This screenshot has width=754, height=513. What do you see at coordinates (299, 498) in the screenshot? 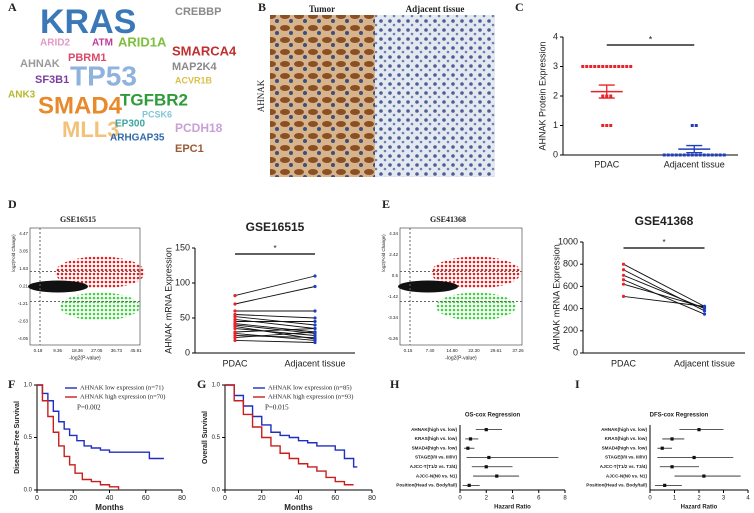
I see `x-tick-label: 40` at bounding box center [299, 498].